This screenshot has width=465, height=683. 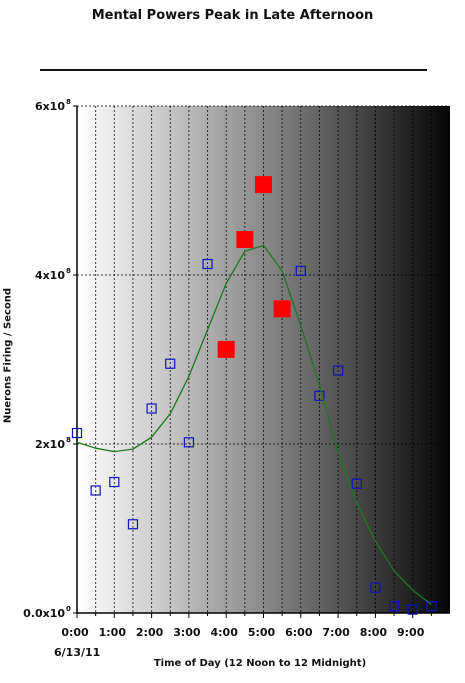 What do you see at coordinates (411, 632) in the screenshot?
I see `x-tick-label: 9:00` at bounding box center [411, 632].